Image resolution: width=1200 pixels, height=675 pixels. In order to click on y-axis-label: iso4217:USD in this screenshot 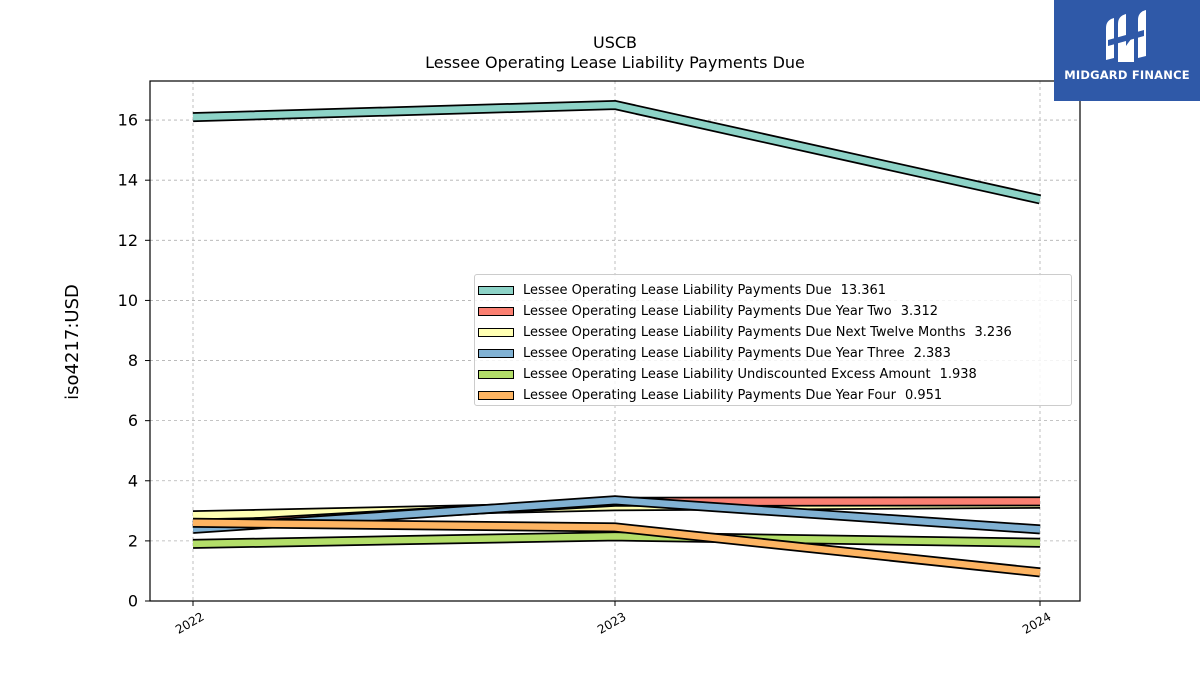, I will do `click(72, 342)`.